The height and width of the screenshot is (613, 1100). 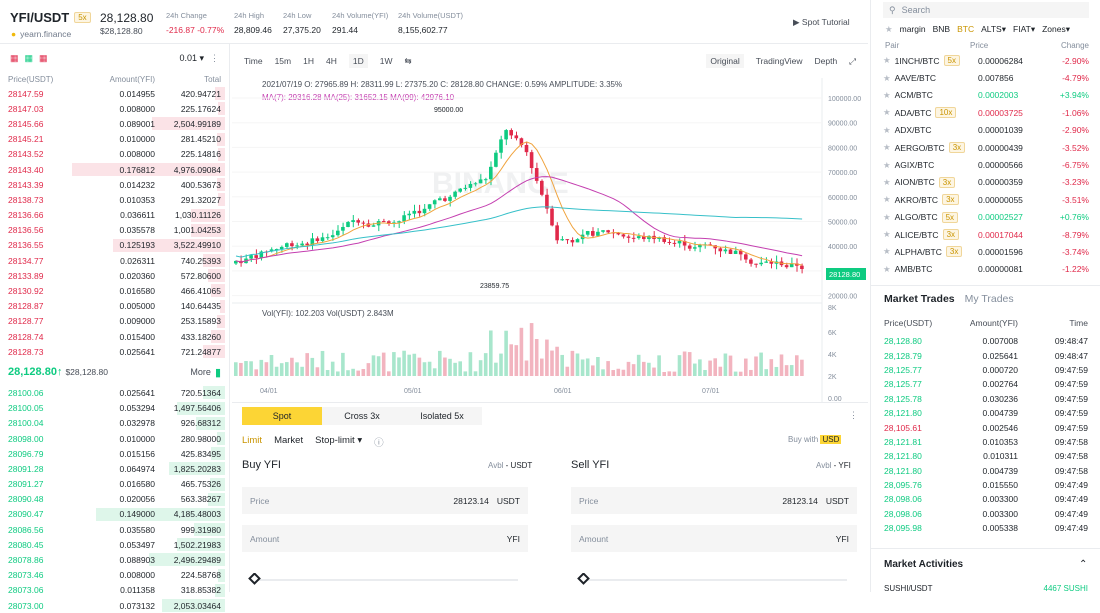 What do you see at coordinates (114, 275) in the screenshot?
I see `orderbook-row: 28133.89 0.020360 572.80600` at bounding box center [114, 275].